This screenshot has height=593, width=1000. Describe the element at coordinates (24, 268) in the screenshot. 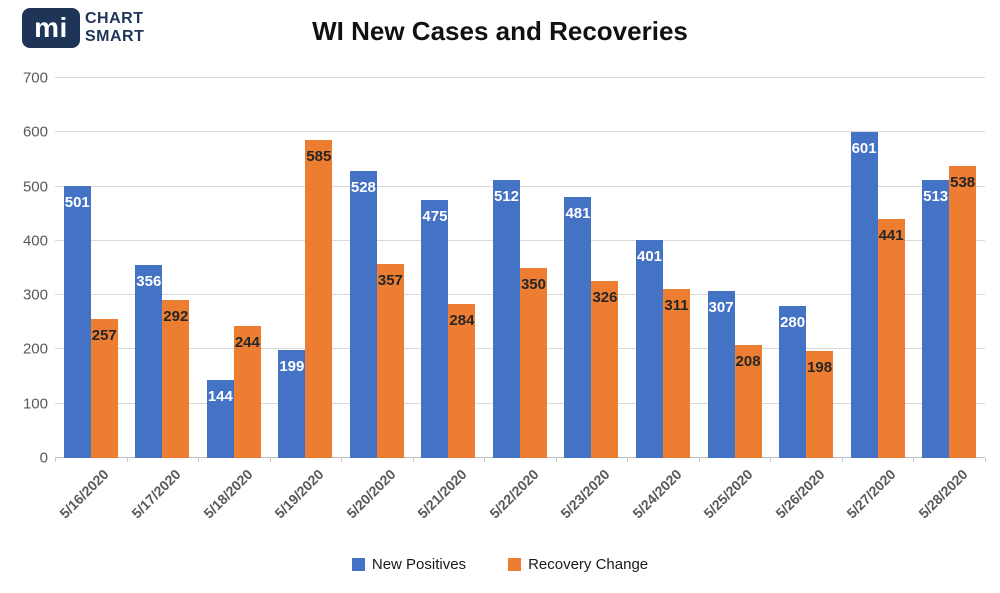

I see `y-axis: 0 100 200 300 400 500 600 700` at that location.